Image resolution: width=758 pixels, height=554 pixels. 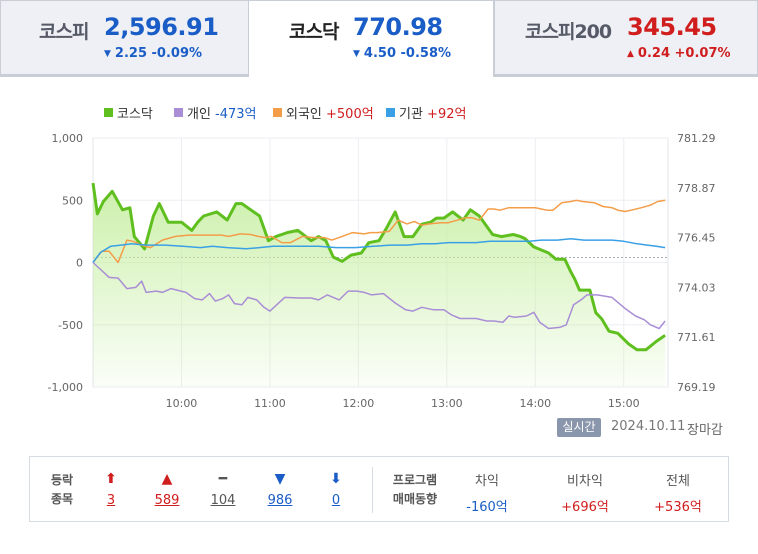 I want to click on tab-kospi: 코스피 2,596.91 ▼ 2.25 -0.09%, so click(x=124, y=38).